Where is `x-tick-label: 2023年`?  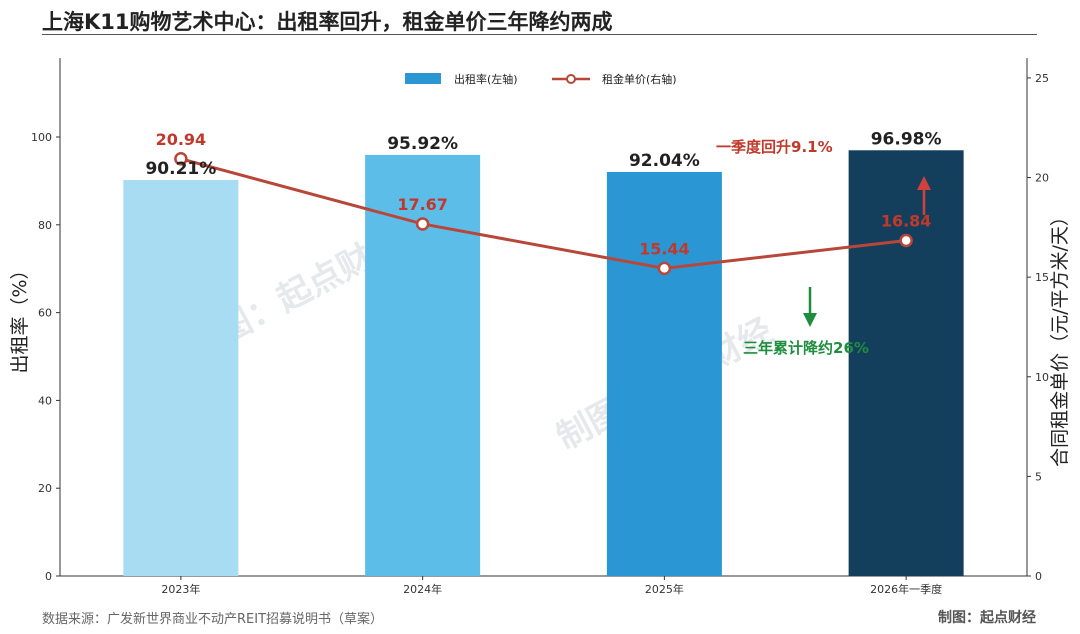 x-tick-label: 2023年 is located at coordinates (180, 589).